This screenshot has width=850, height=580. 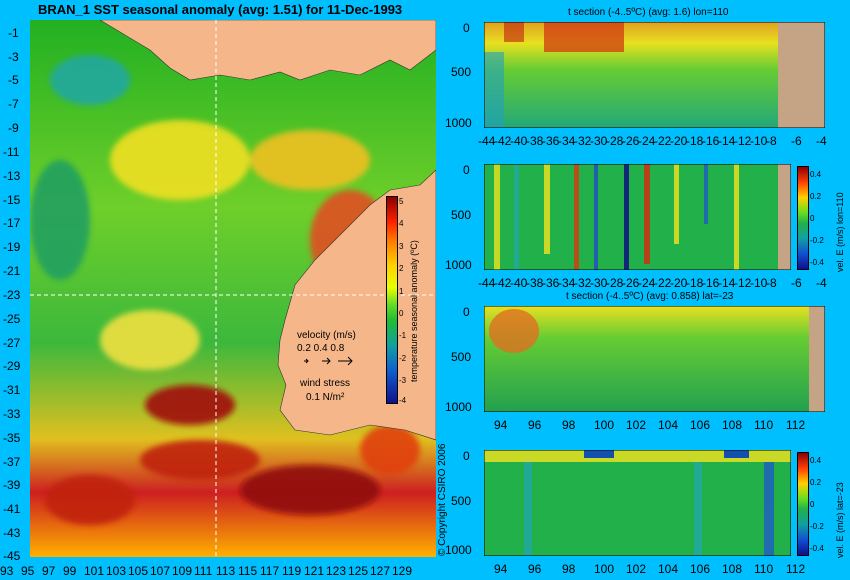 I want to click on map-x-tick: 129, so click(x=402, y=571).